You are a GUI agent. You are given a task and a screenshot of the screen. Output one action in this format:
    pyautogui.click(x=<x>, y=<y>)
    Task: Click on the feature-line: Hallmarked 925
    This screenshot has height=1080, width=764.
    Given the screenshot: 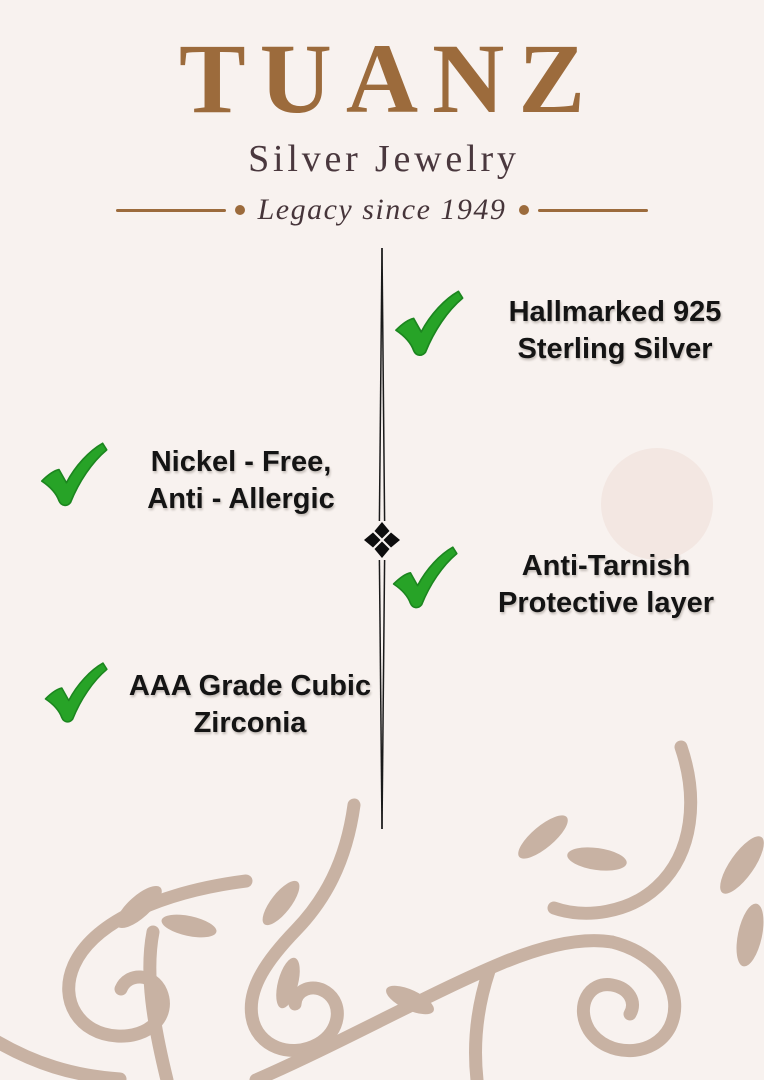 What is the action you would take?
    pyautogui.click(x=615, y=312)
    